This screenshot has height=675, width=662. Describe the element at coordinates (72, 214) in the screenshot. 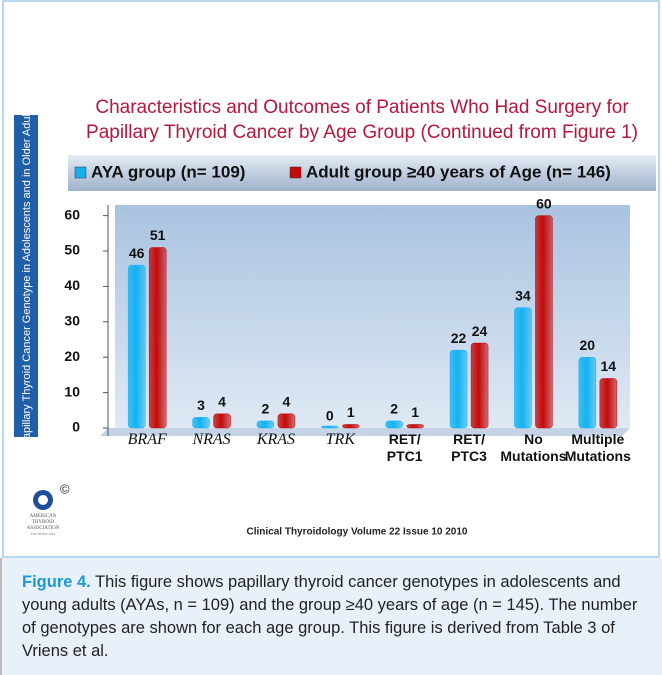

I see `y-tick-label: 60` at that location.